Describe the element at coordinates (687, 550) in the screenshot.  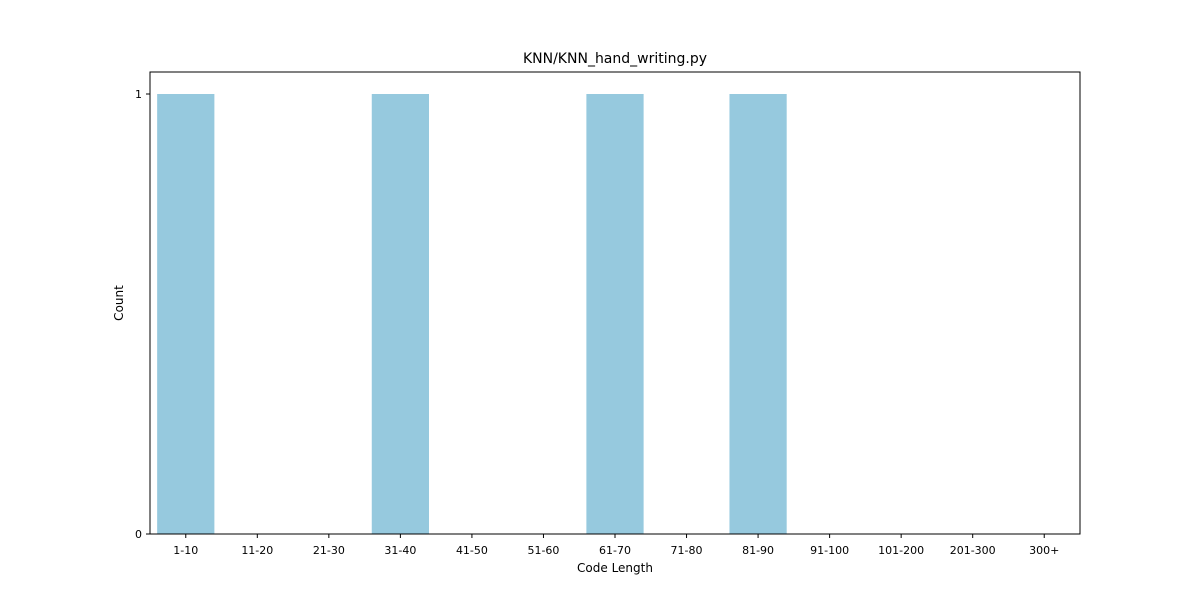
I see `x-tick-label: 71-80` at that location.